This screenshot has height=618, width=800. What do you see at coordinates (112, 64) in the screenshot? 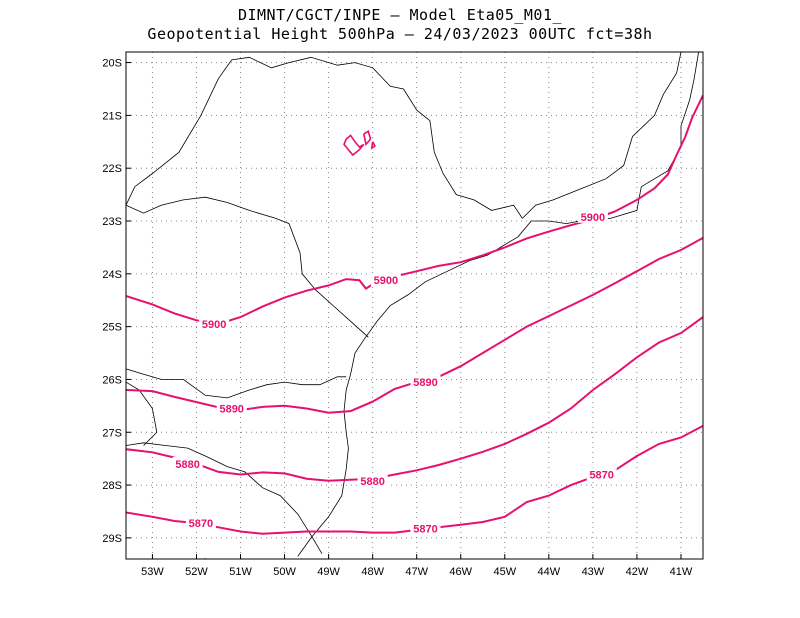
I see `lat-tick-label: 20S` at bounding box center [112, 64].